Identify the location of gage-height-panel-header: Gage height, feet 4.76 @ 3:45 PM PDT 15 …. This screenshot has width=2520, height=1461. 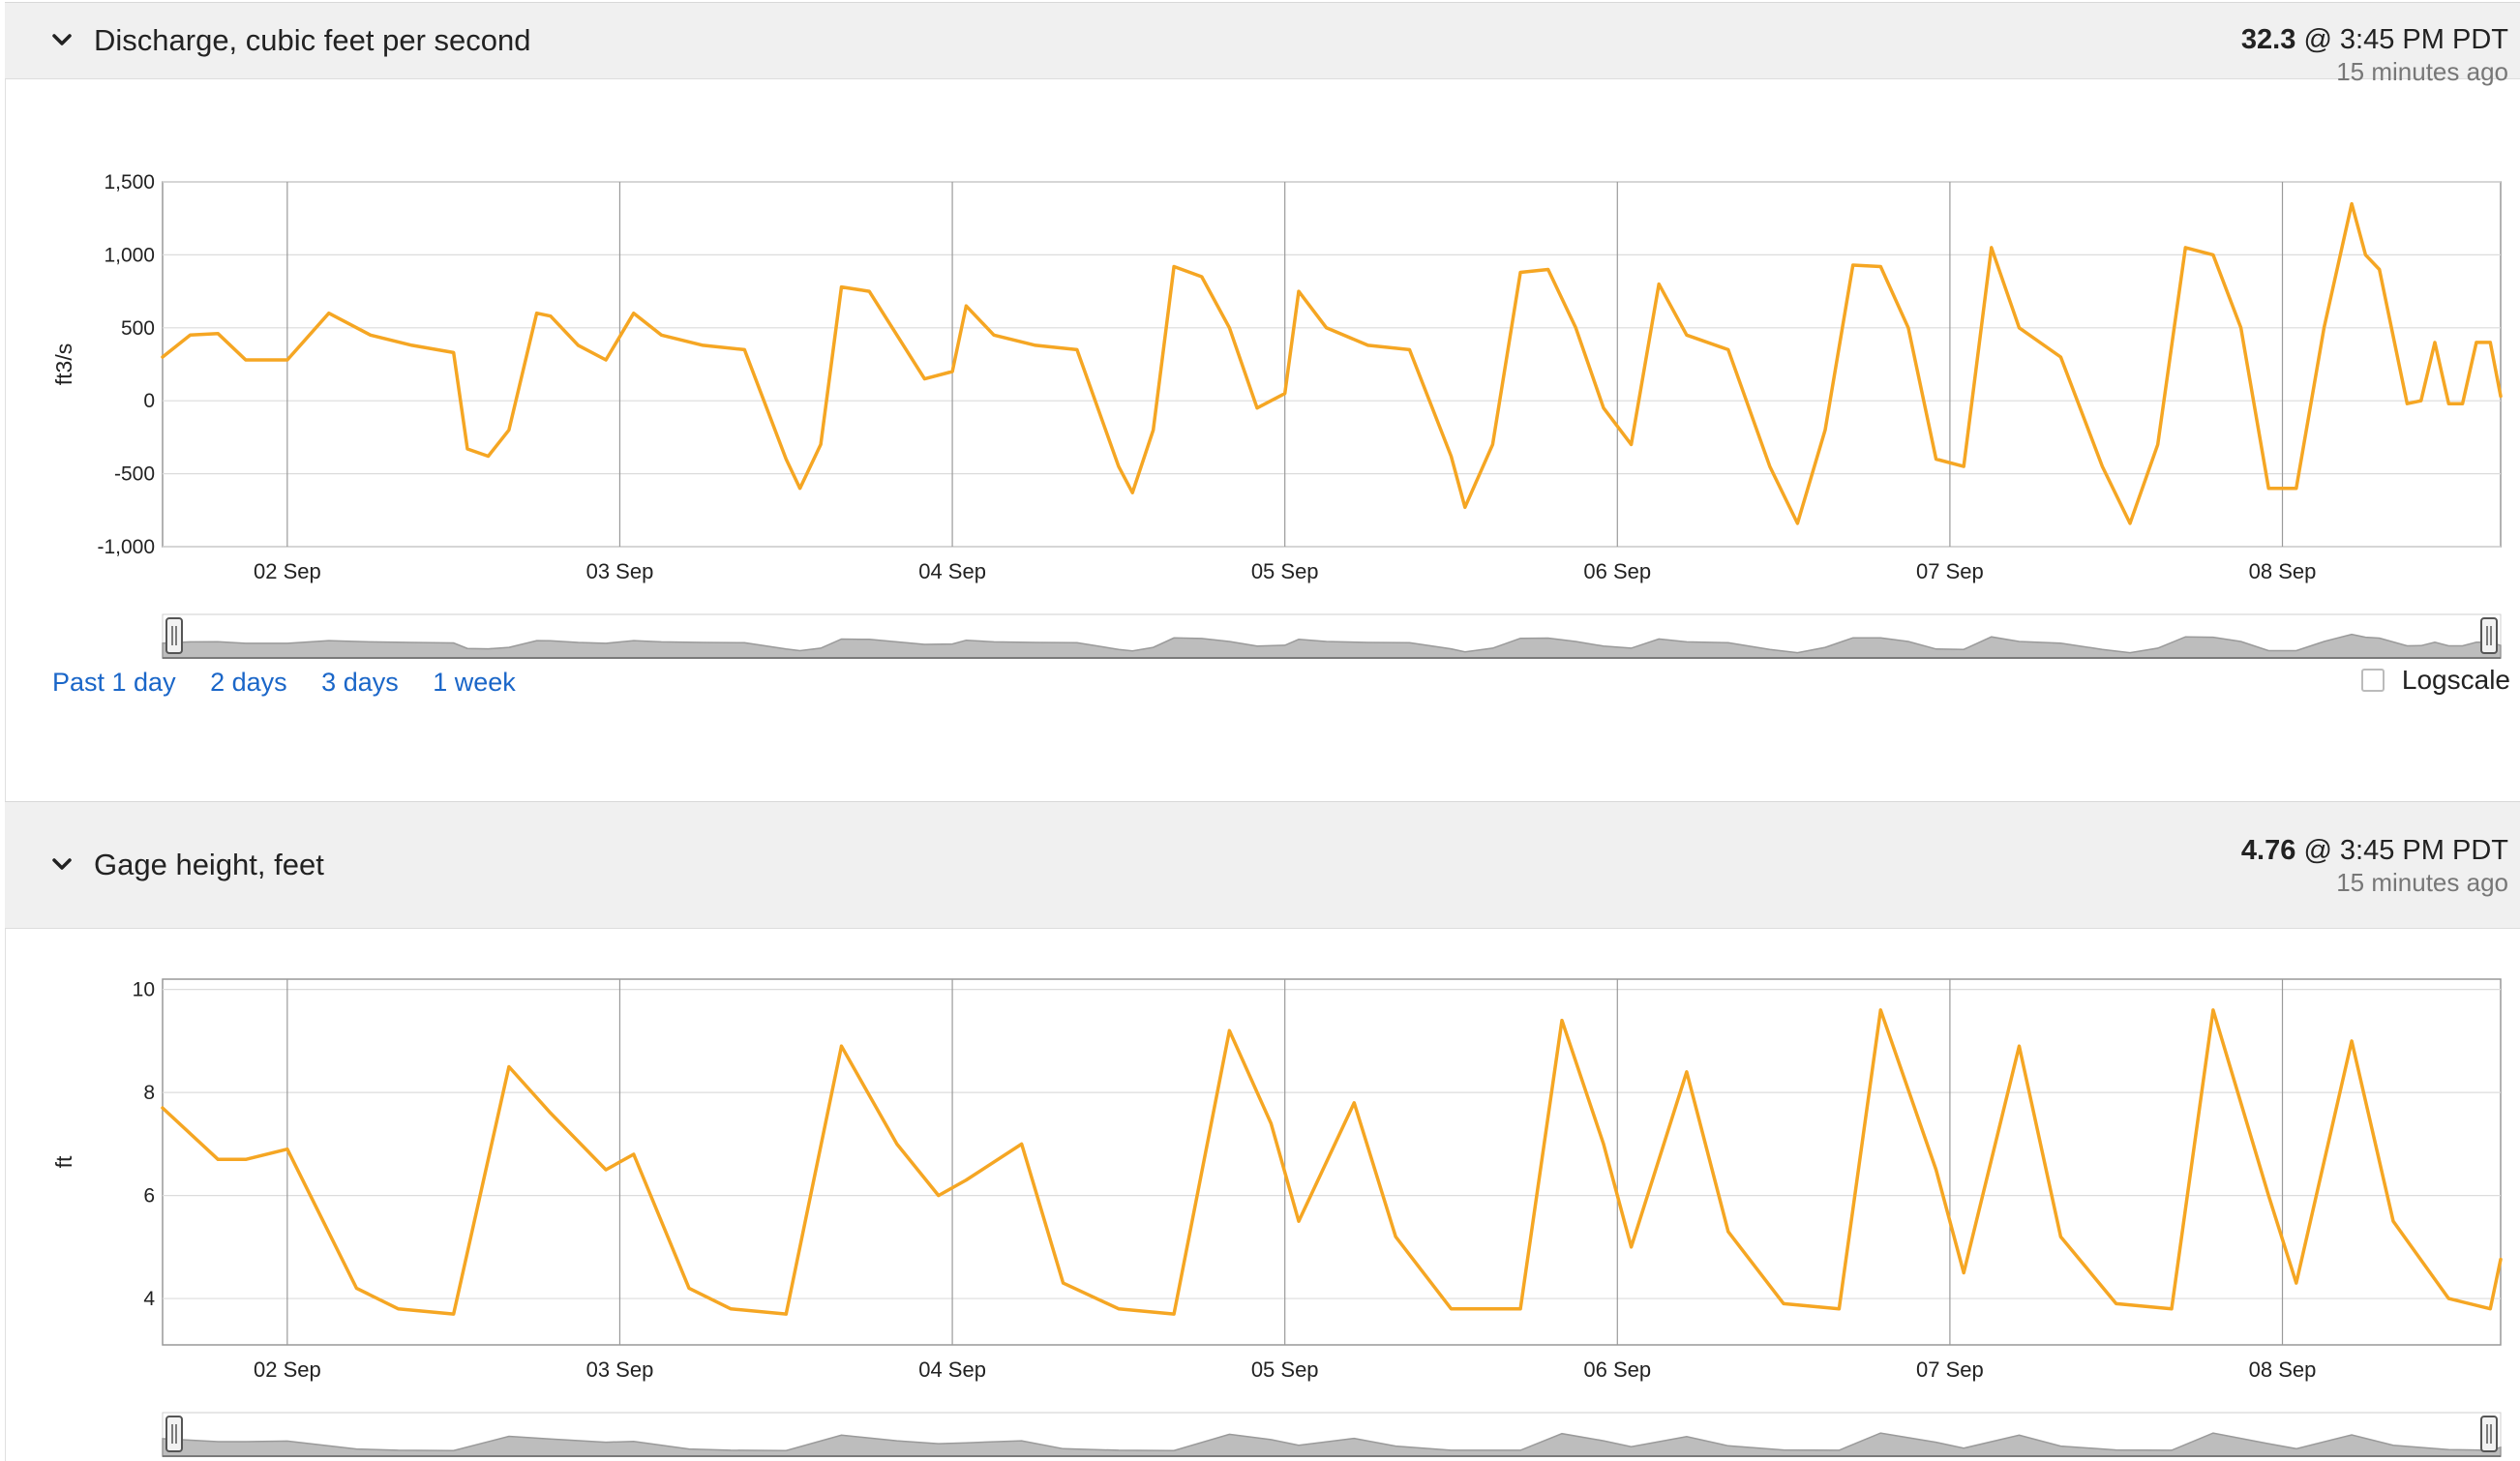
(1263, 865).